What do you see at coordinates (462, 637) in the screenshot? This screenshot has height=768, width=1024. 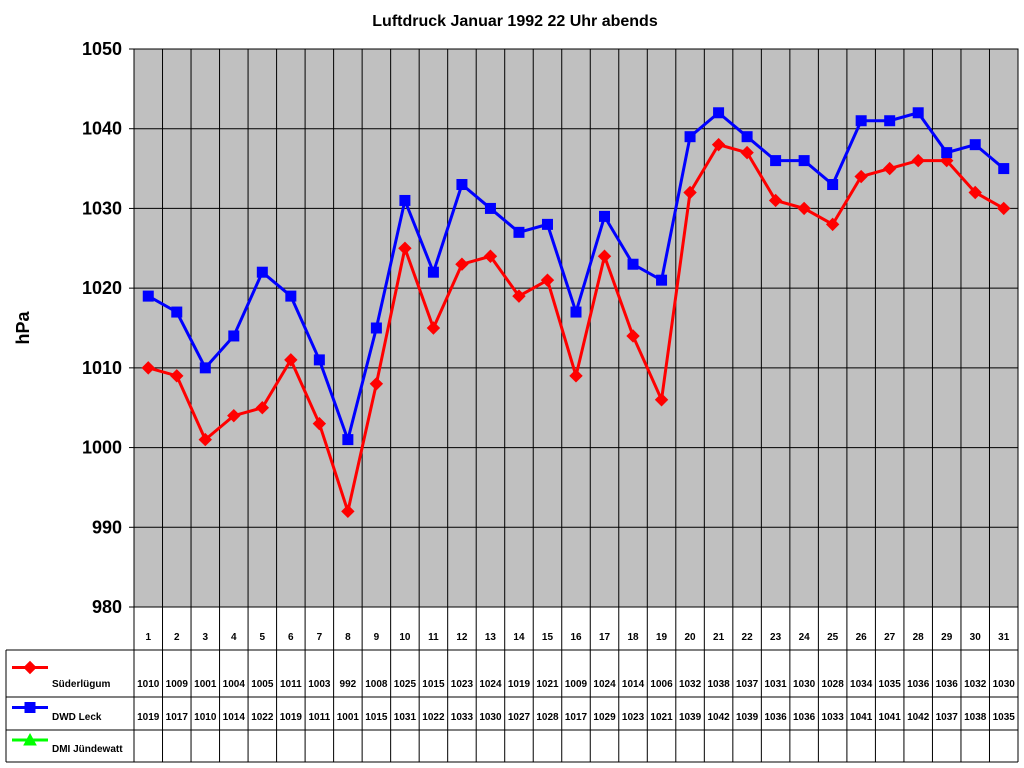 I see `x-tick-label: 12` at bounding box center [462, 637].